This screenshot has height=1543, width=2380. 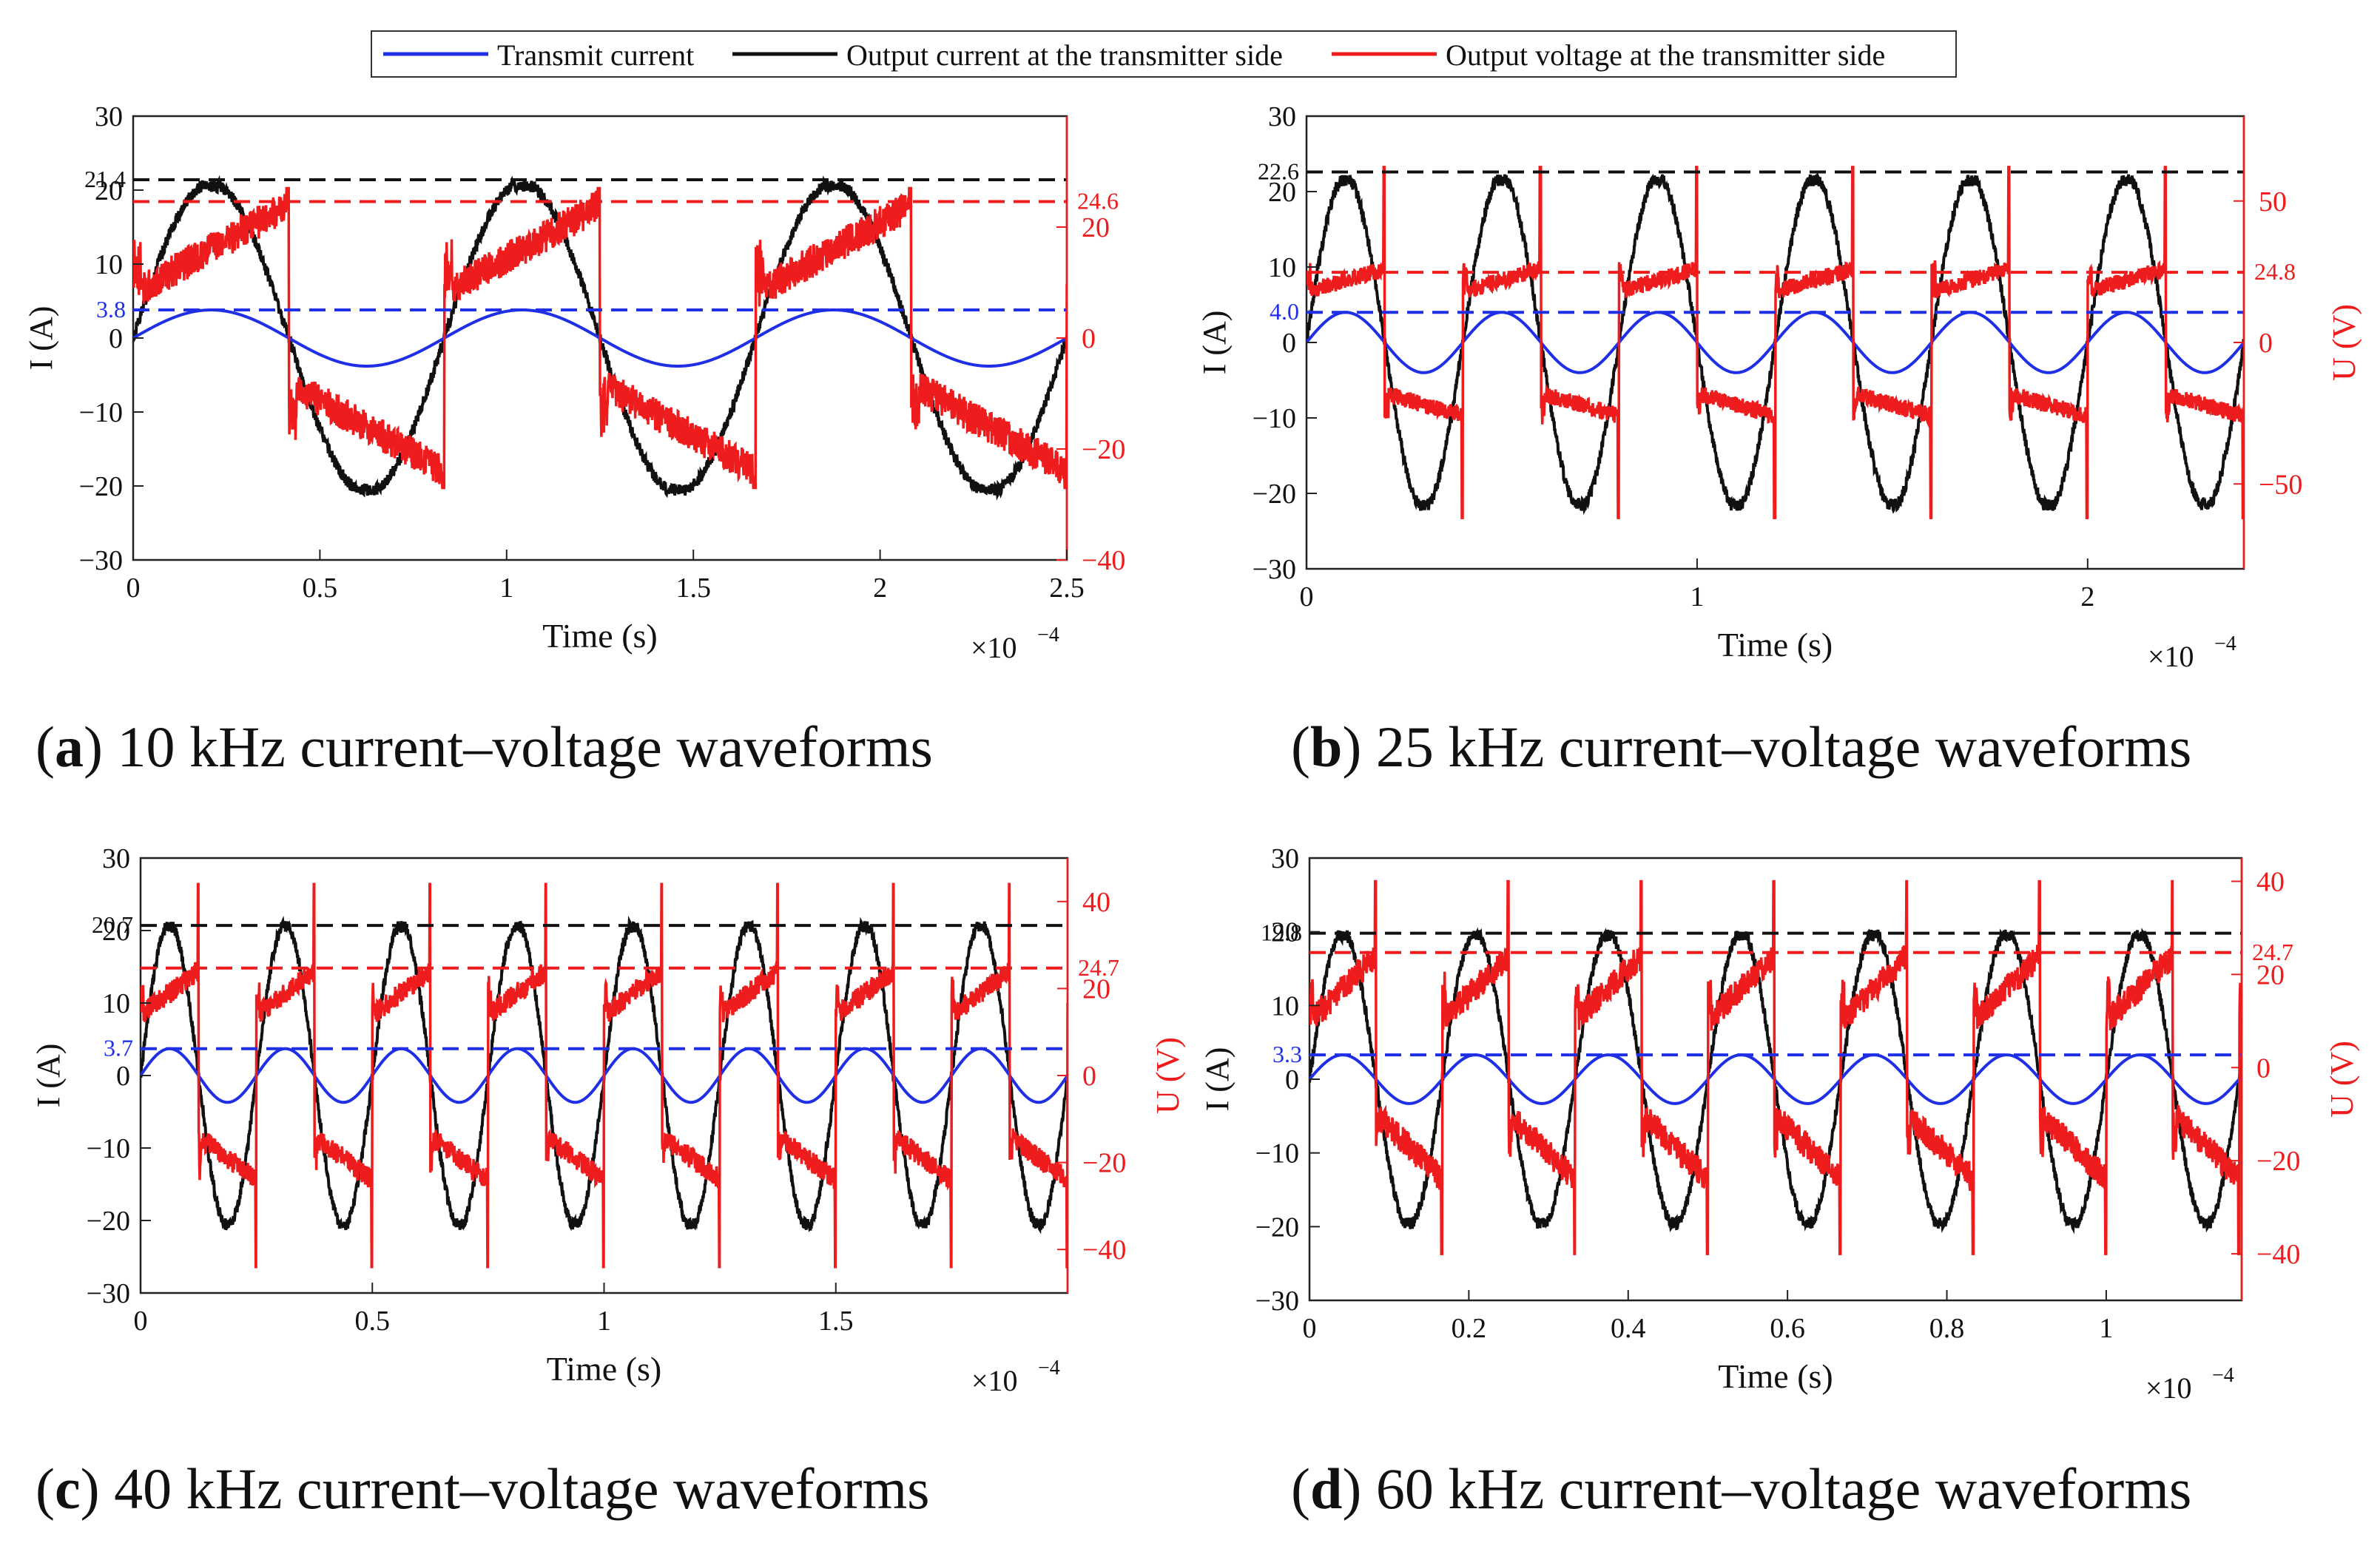 I want to click on ytick-left-label-b-4: 10, so click(x=1282, y=267).